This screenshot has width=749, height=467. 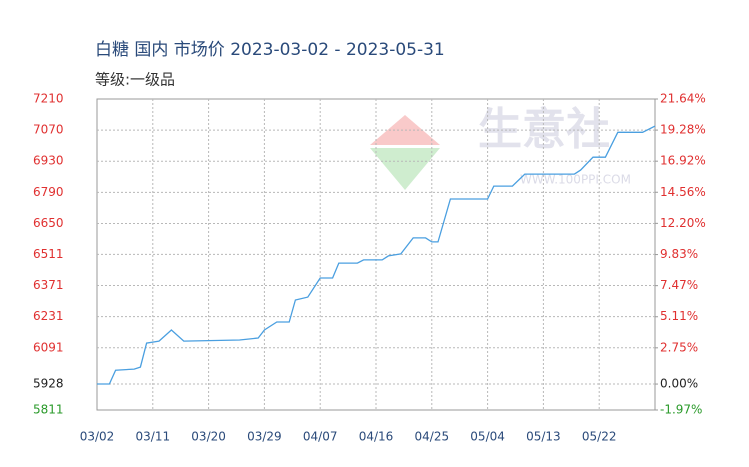 What do you see at coordinates (679, 285) in the screenshot?
I see `y2-tick-label: 7.47%` at bounding box center [679, 285].